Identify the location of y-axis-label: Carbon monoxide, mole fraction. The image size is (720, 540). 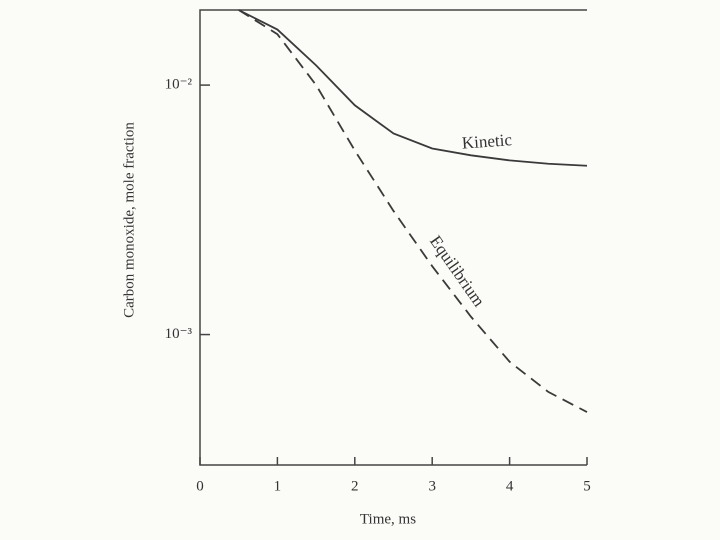
(129, 220).